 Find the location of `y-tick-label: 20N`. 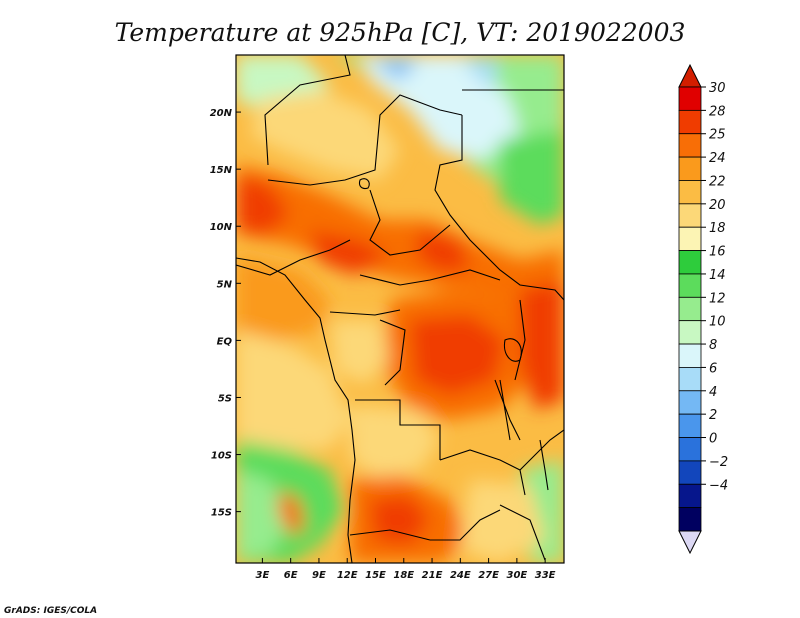

y-tick-label: 20N is located at coordinates (221, 113).